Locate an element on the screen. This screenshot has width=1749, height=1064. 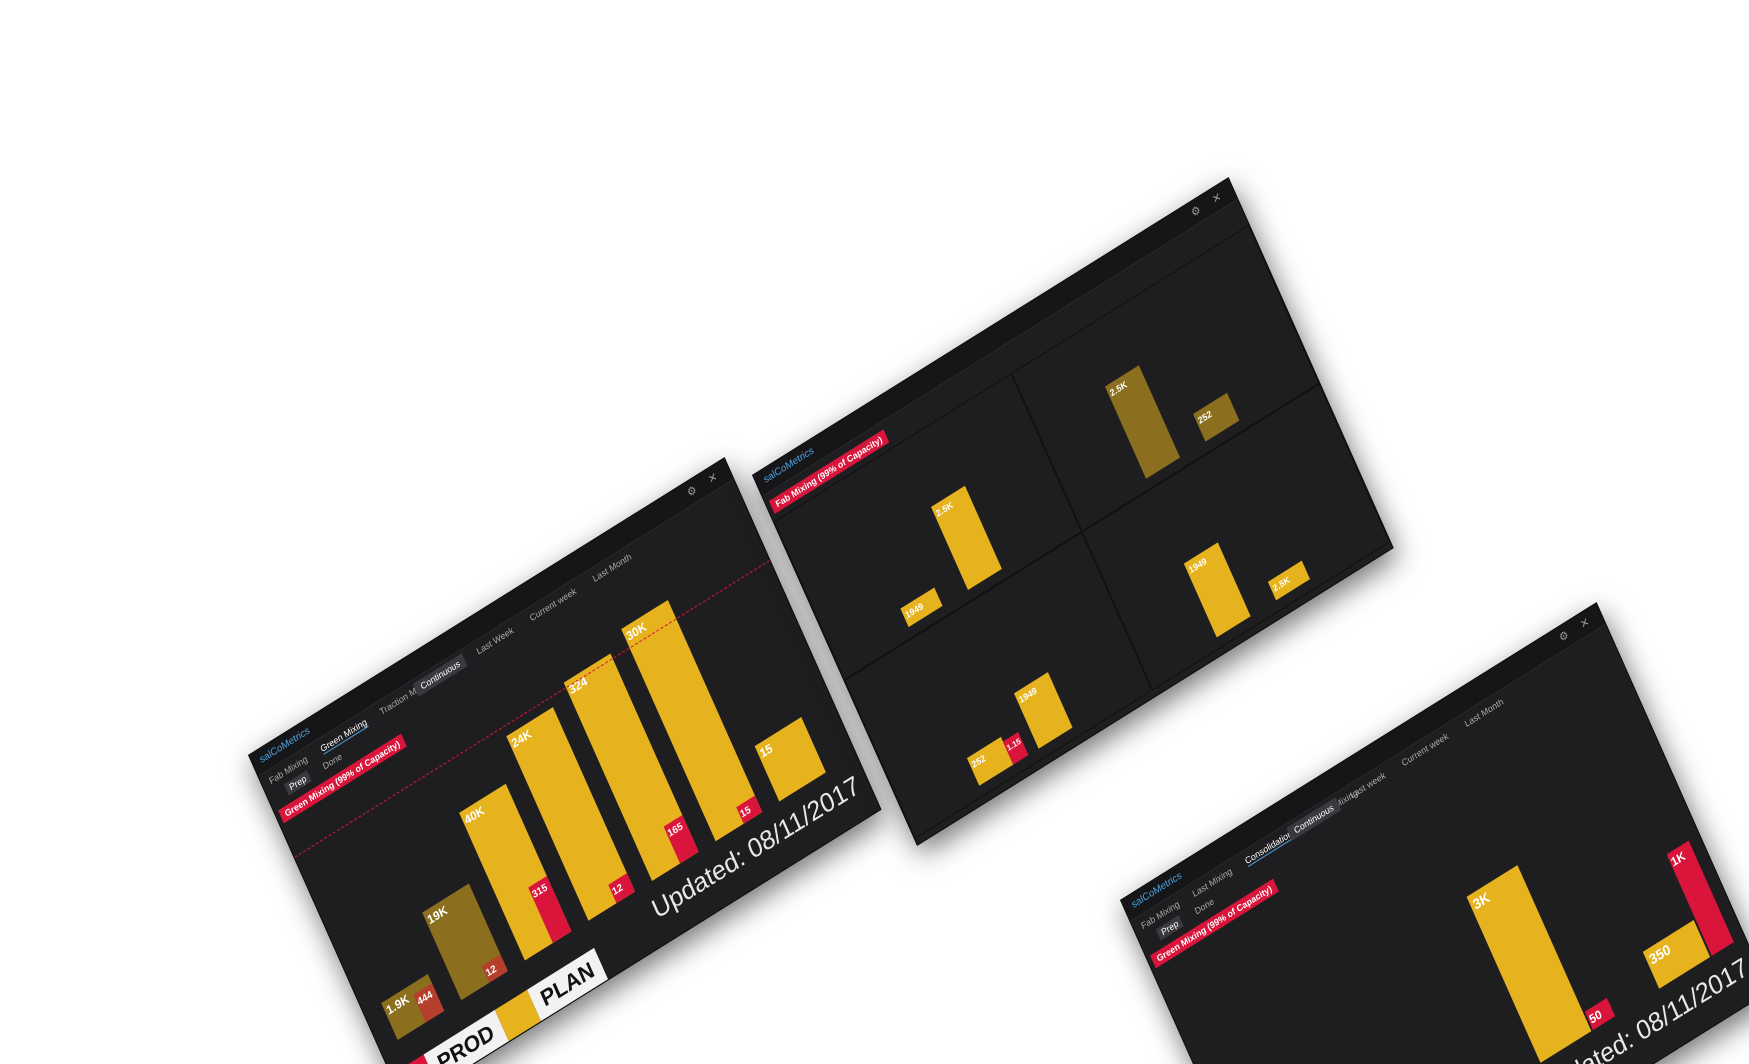
grid-quadrant-2: 2.5K 252 is located at coordinates (1165, 378).